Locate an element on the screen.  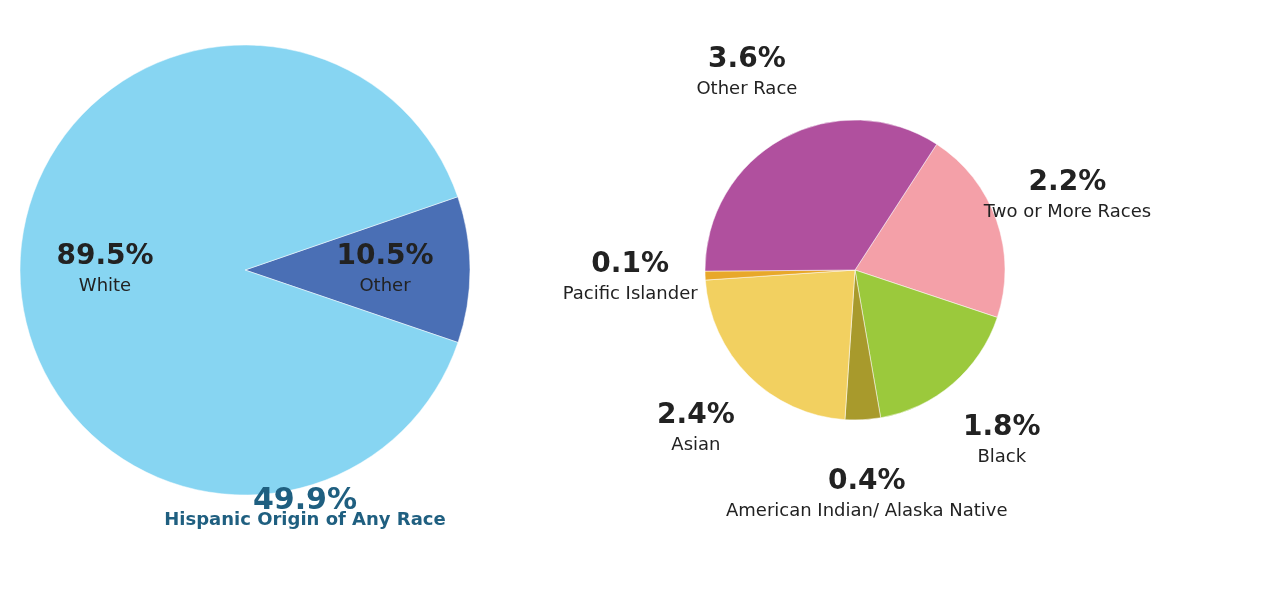
slice-label: Other is located at coordinates (385, 284).